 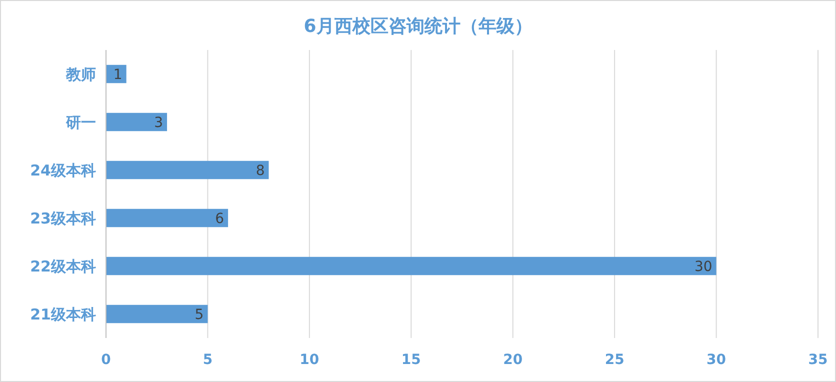 What do you see at coordinates (63, 314) in the screenshot?
I see `y-tick-label: 21级本科` at bounding box center [63, 314].